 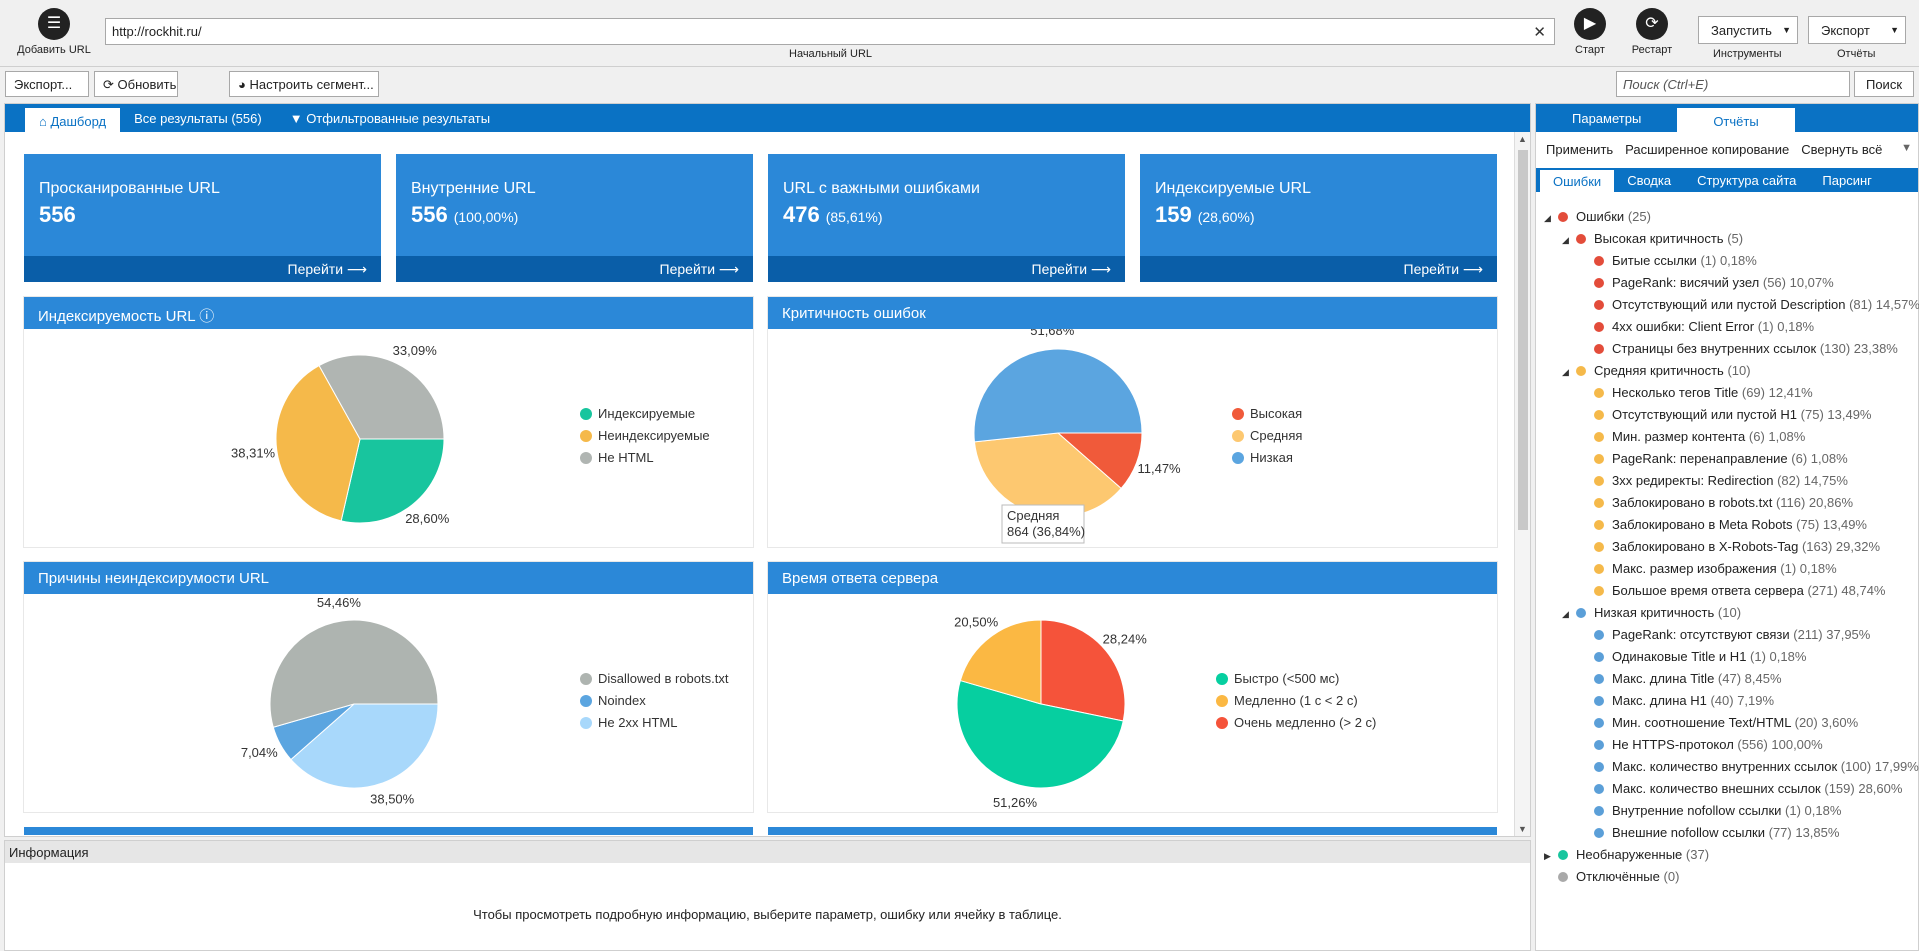 What do you see at coordinates (73, 120) in the screenshot?
I see `tab-dashboard: ⌂ Дашборд` at bounding box center [73, 120].